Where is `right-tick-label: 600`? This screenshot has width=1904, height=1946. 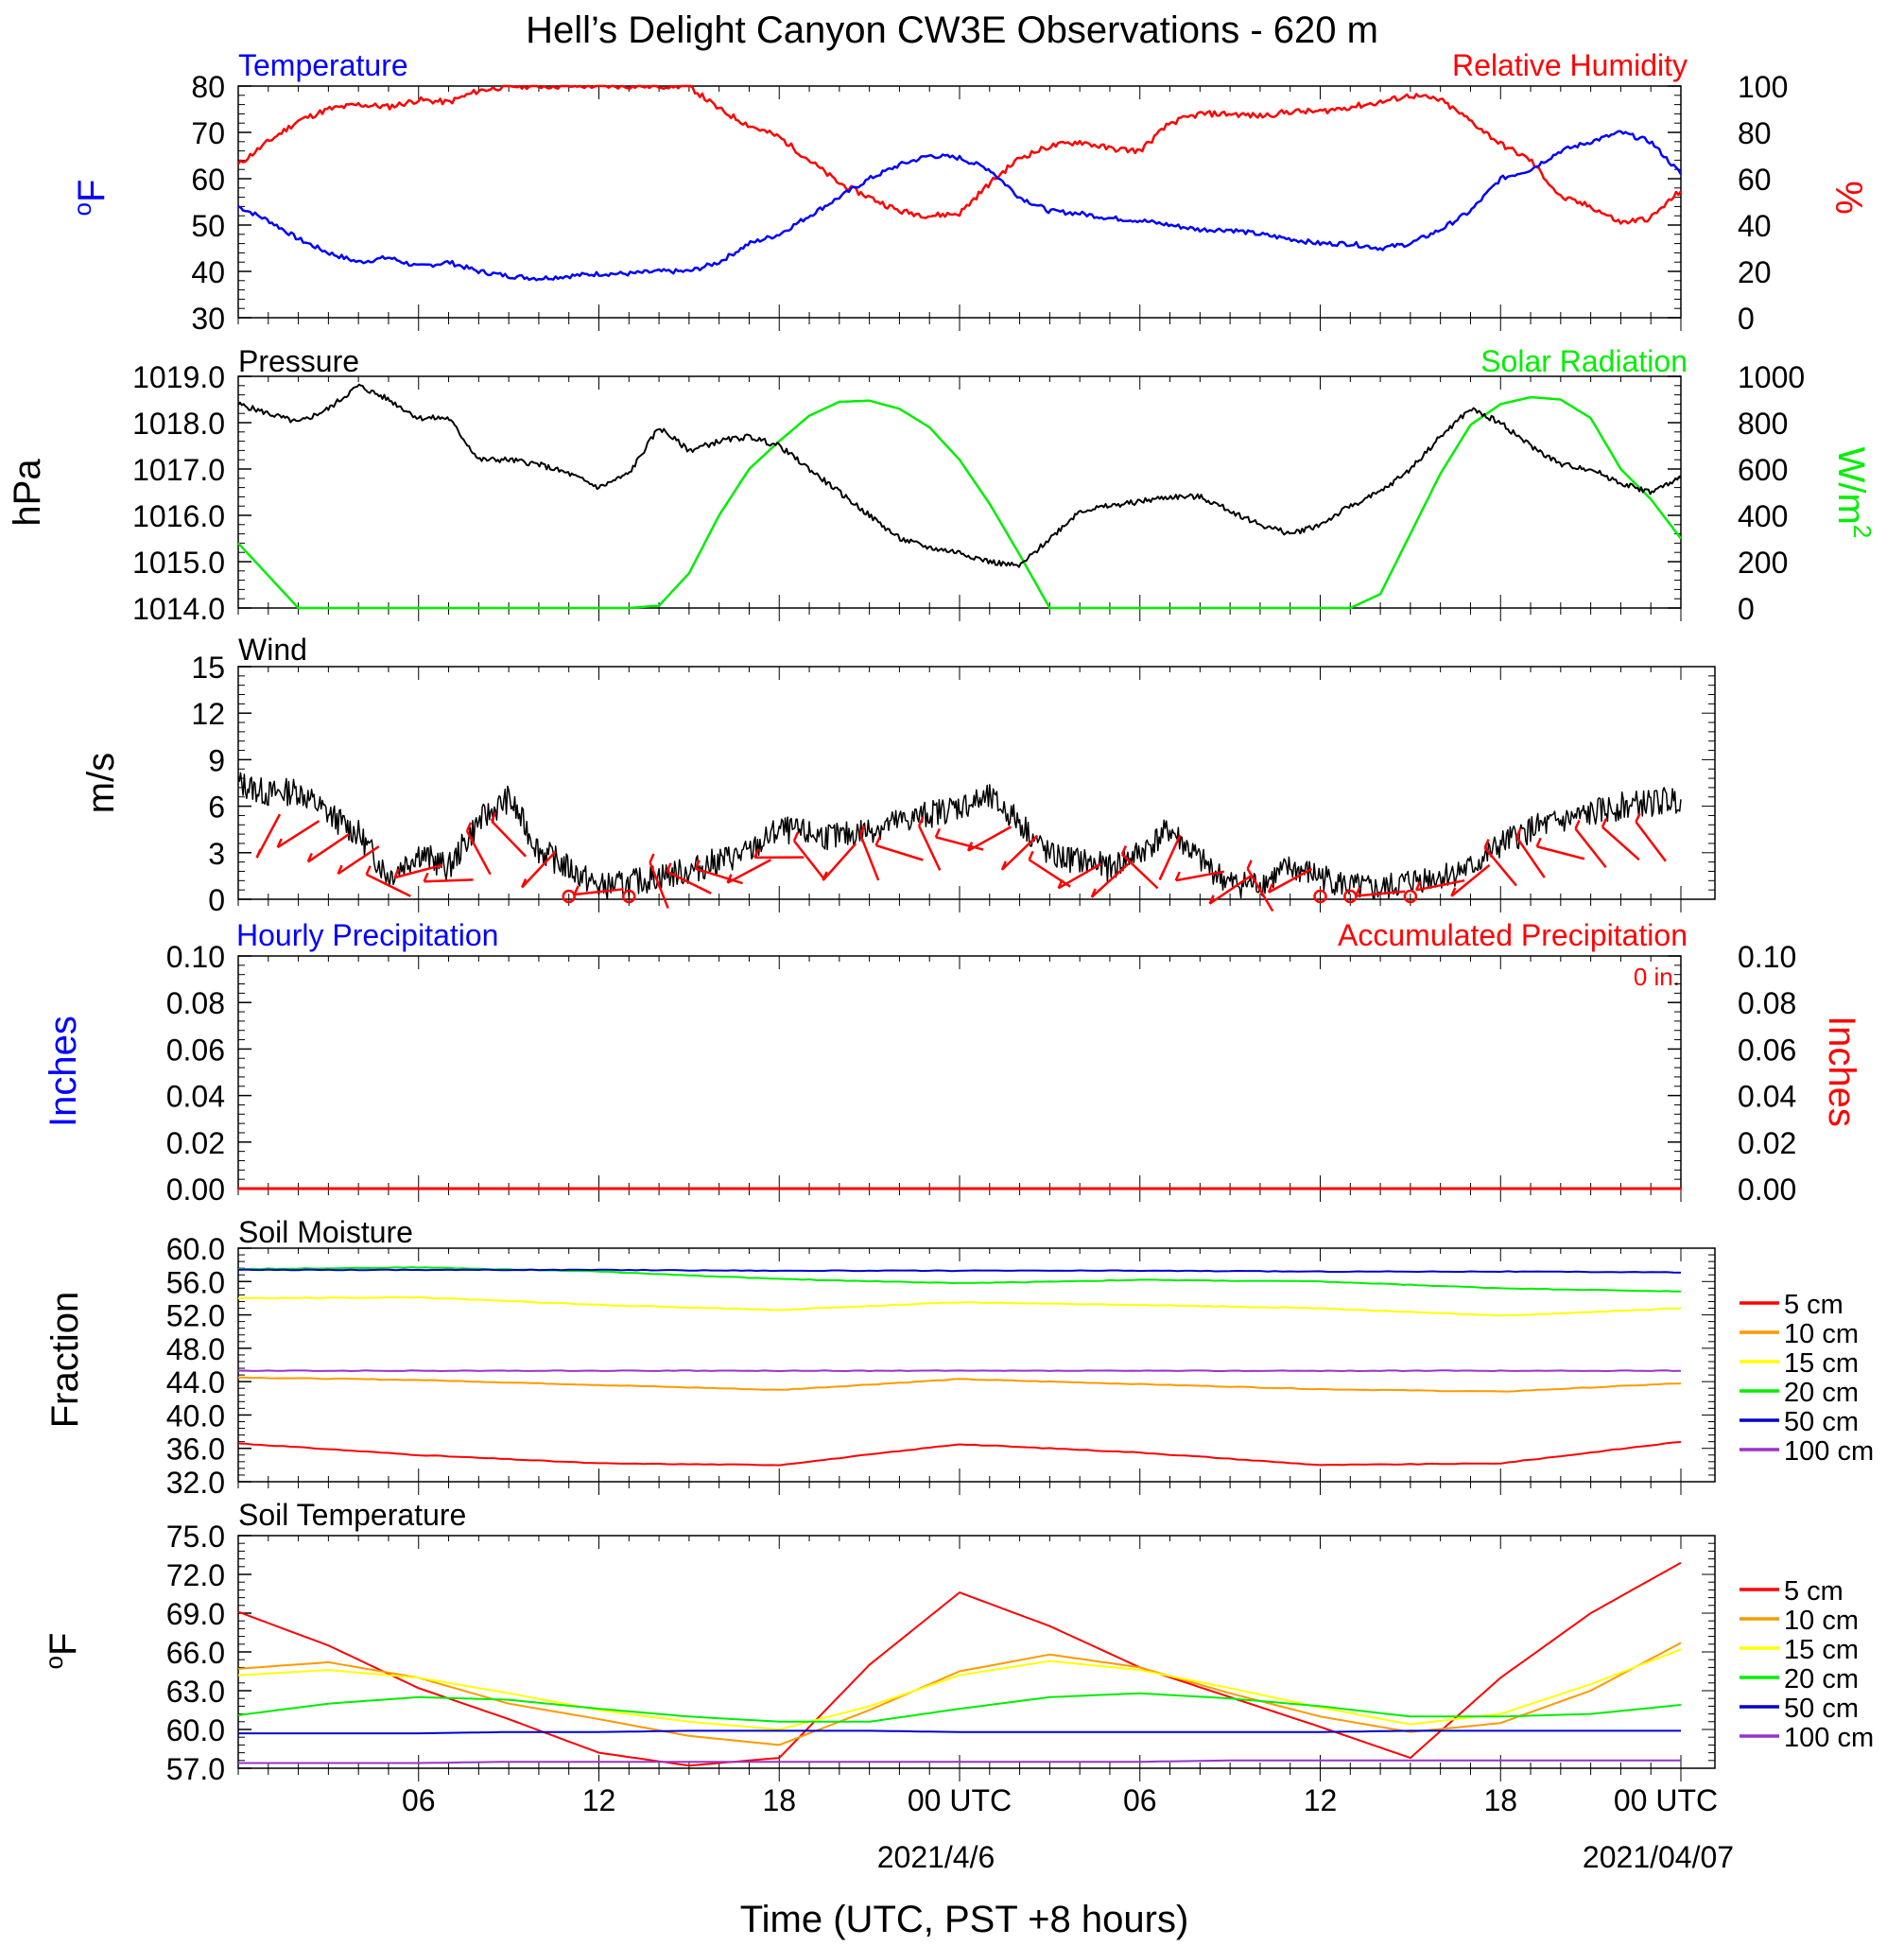 right-tick-label: 600 is located at coordinates (1763, 470).